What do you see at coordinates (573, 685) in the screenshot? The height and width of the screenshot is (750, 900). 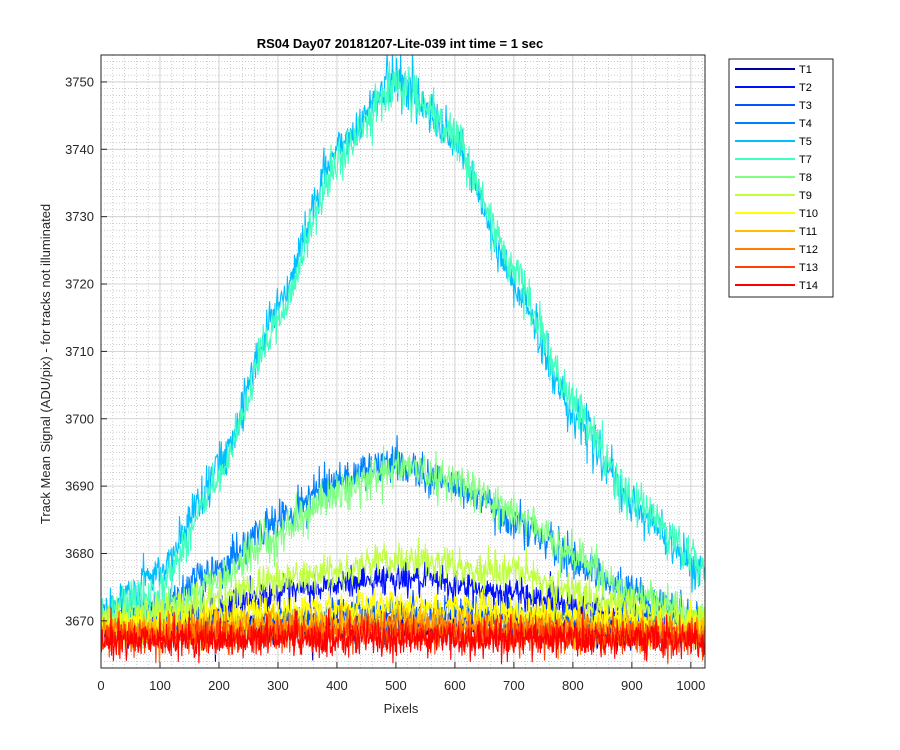 I see `x-tick-label: 800` at bounding box center [573, 685].